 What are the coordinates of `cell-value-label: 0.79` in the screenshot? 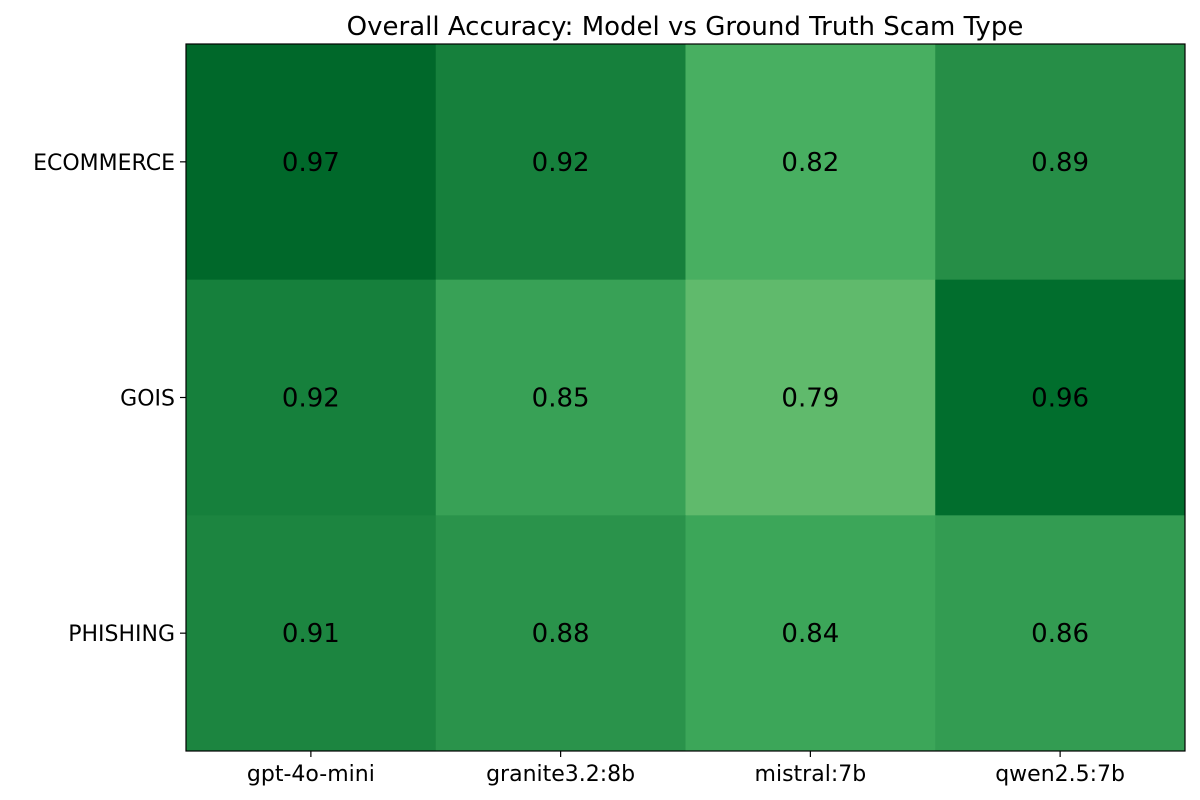 It's located at (810, 399).